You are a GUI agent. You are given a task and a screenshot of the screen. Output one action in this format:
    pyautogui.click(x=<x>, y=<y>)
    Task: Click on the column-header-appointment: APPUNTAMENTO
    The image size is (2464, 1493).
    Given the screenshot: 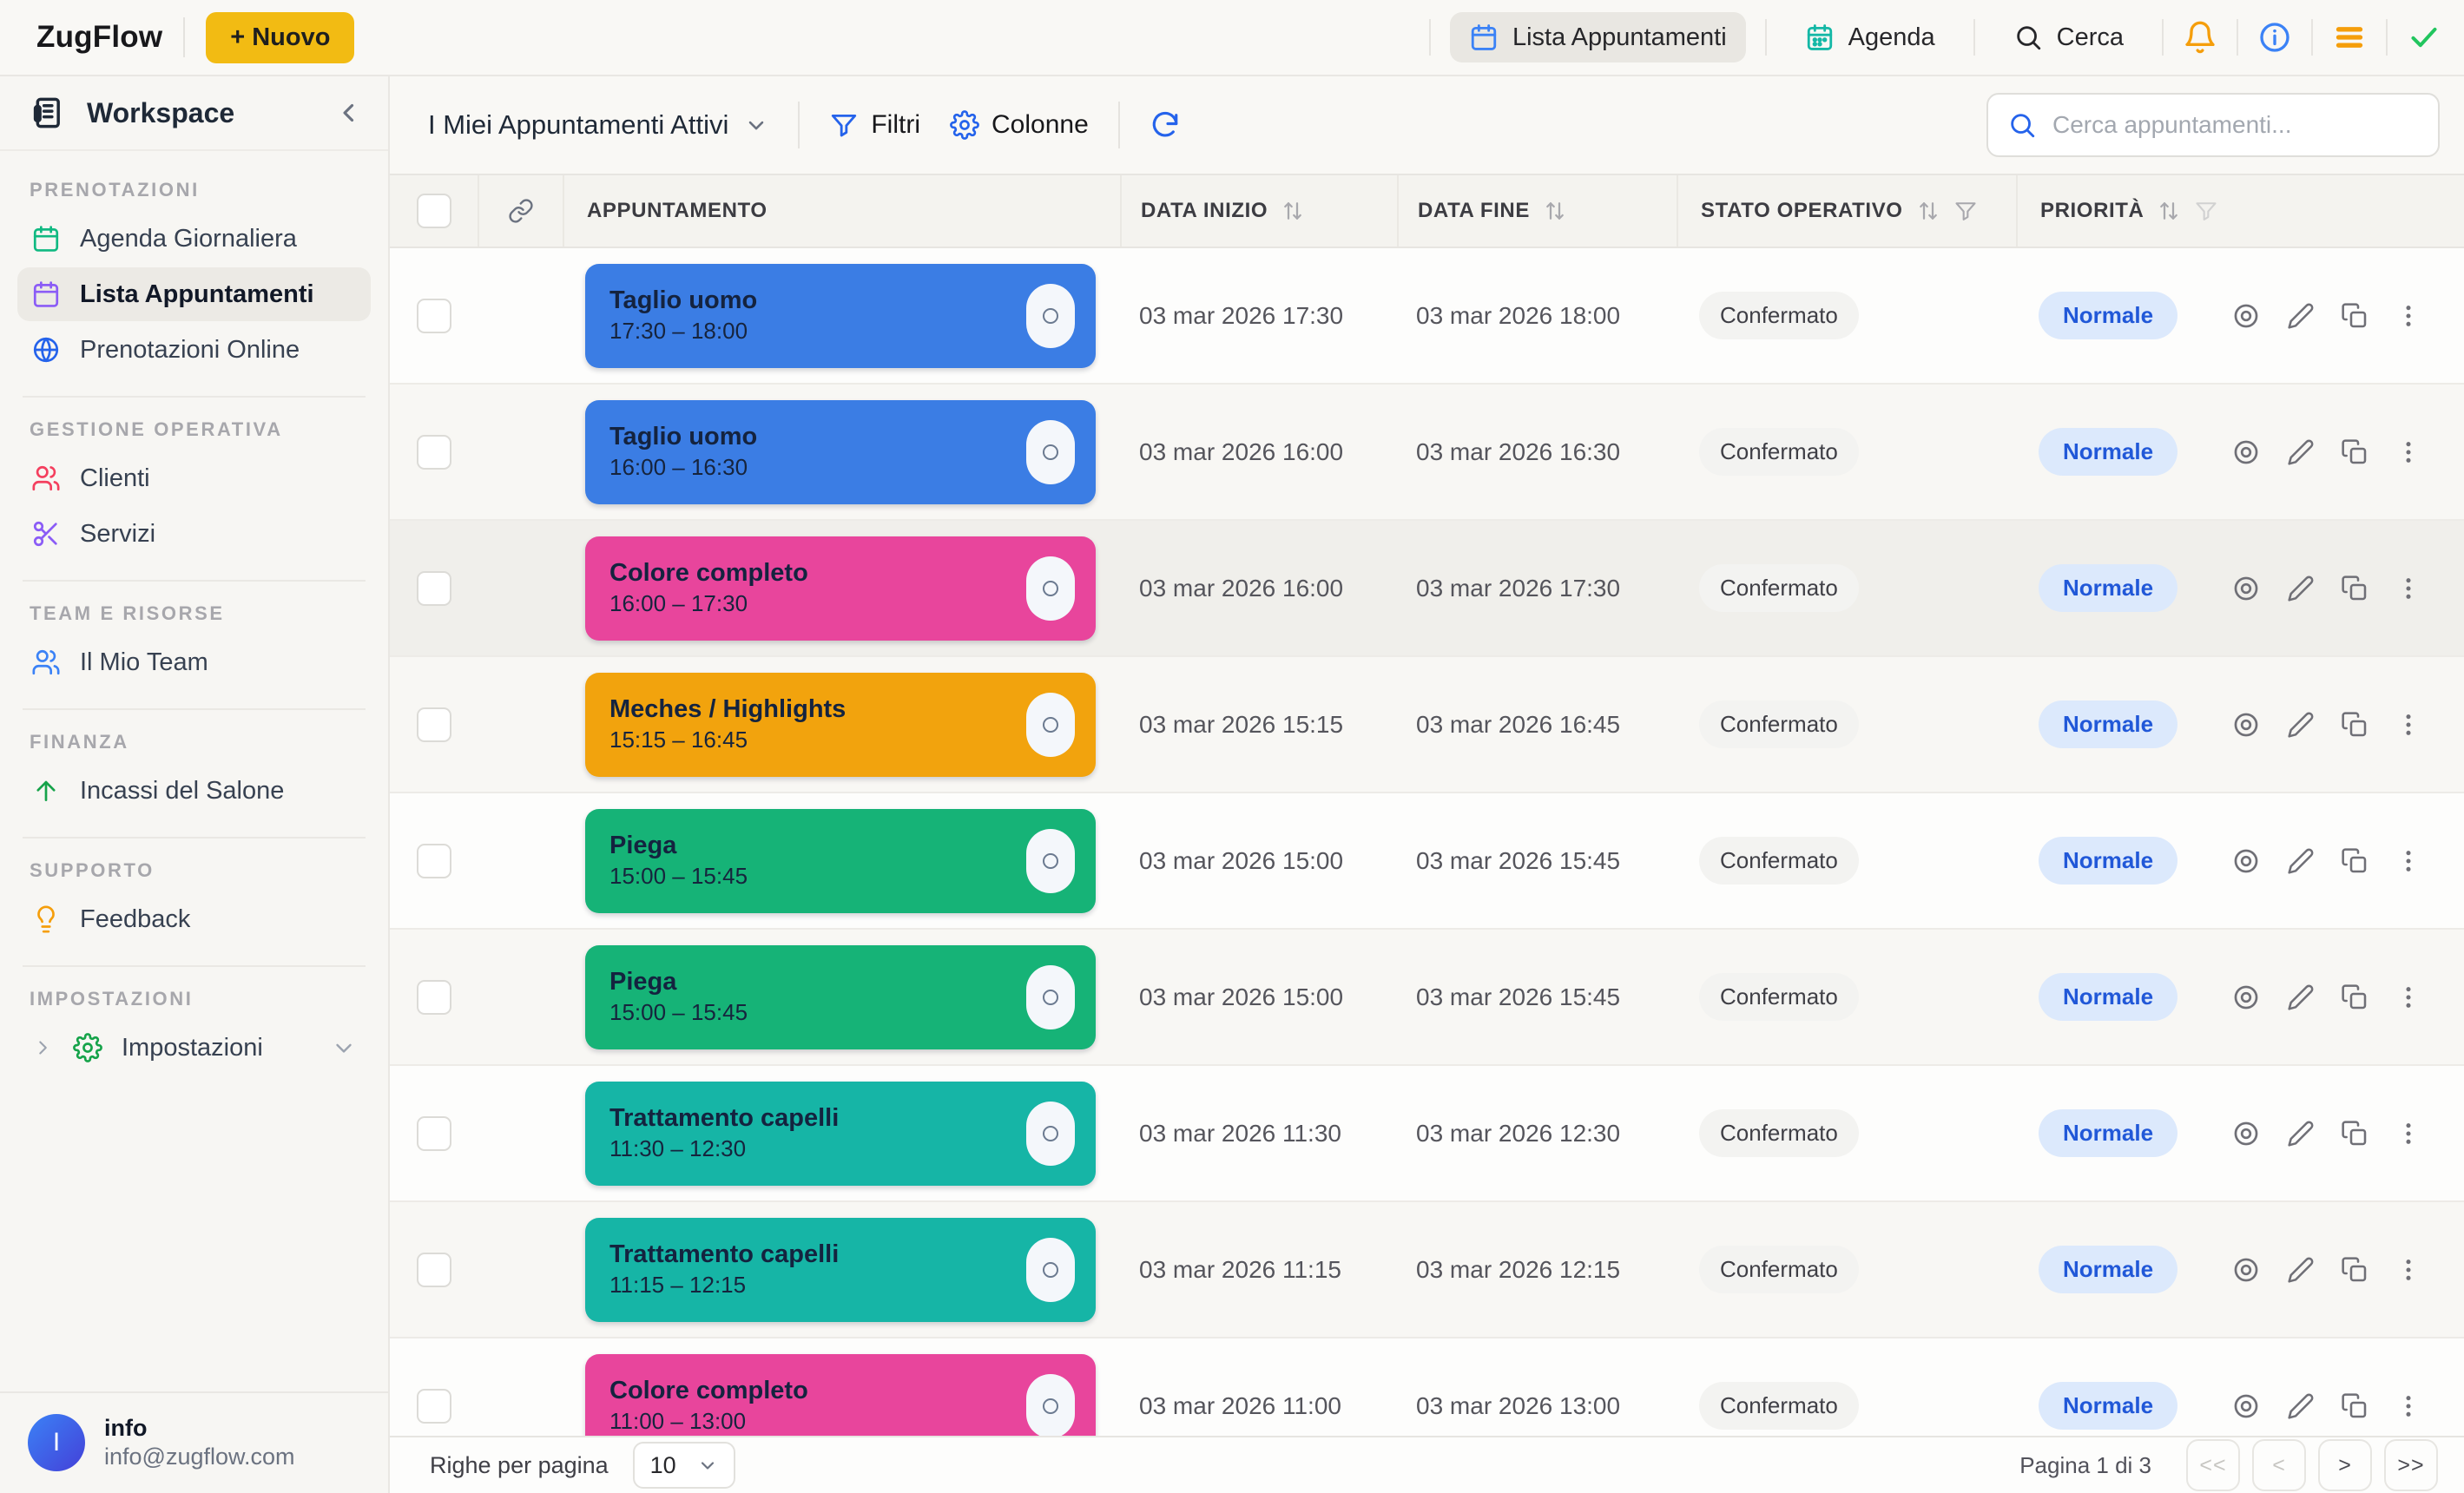 What is the action you would take?
    pyautogui.click(x=677, y=210)
    